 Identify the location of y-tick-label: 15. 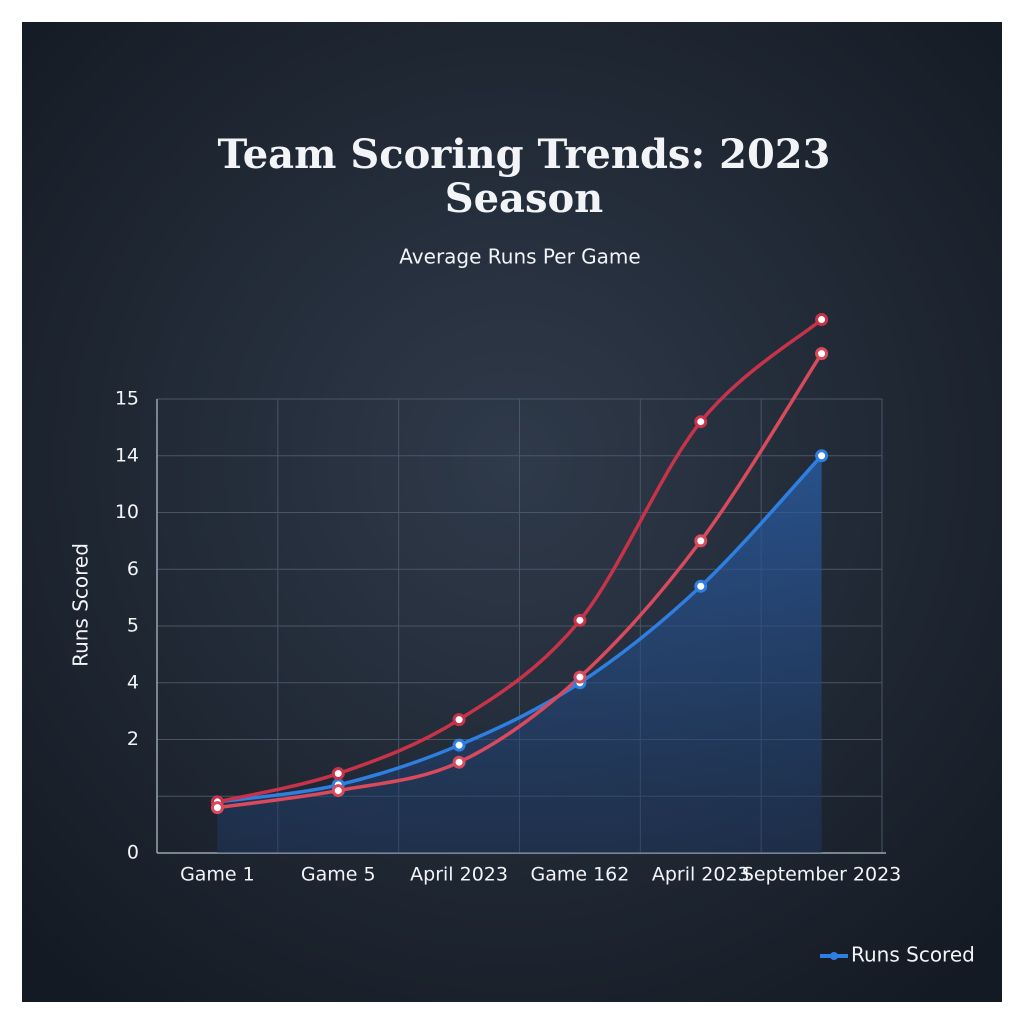
(127, 399).